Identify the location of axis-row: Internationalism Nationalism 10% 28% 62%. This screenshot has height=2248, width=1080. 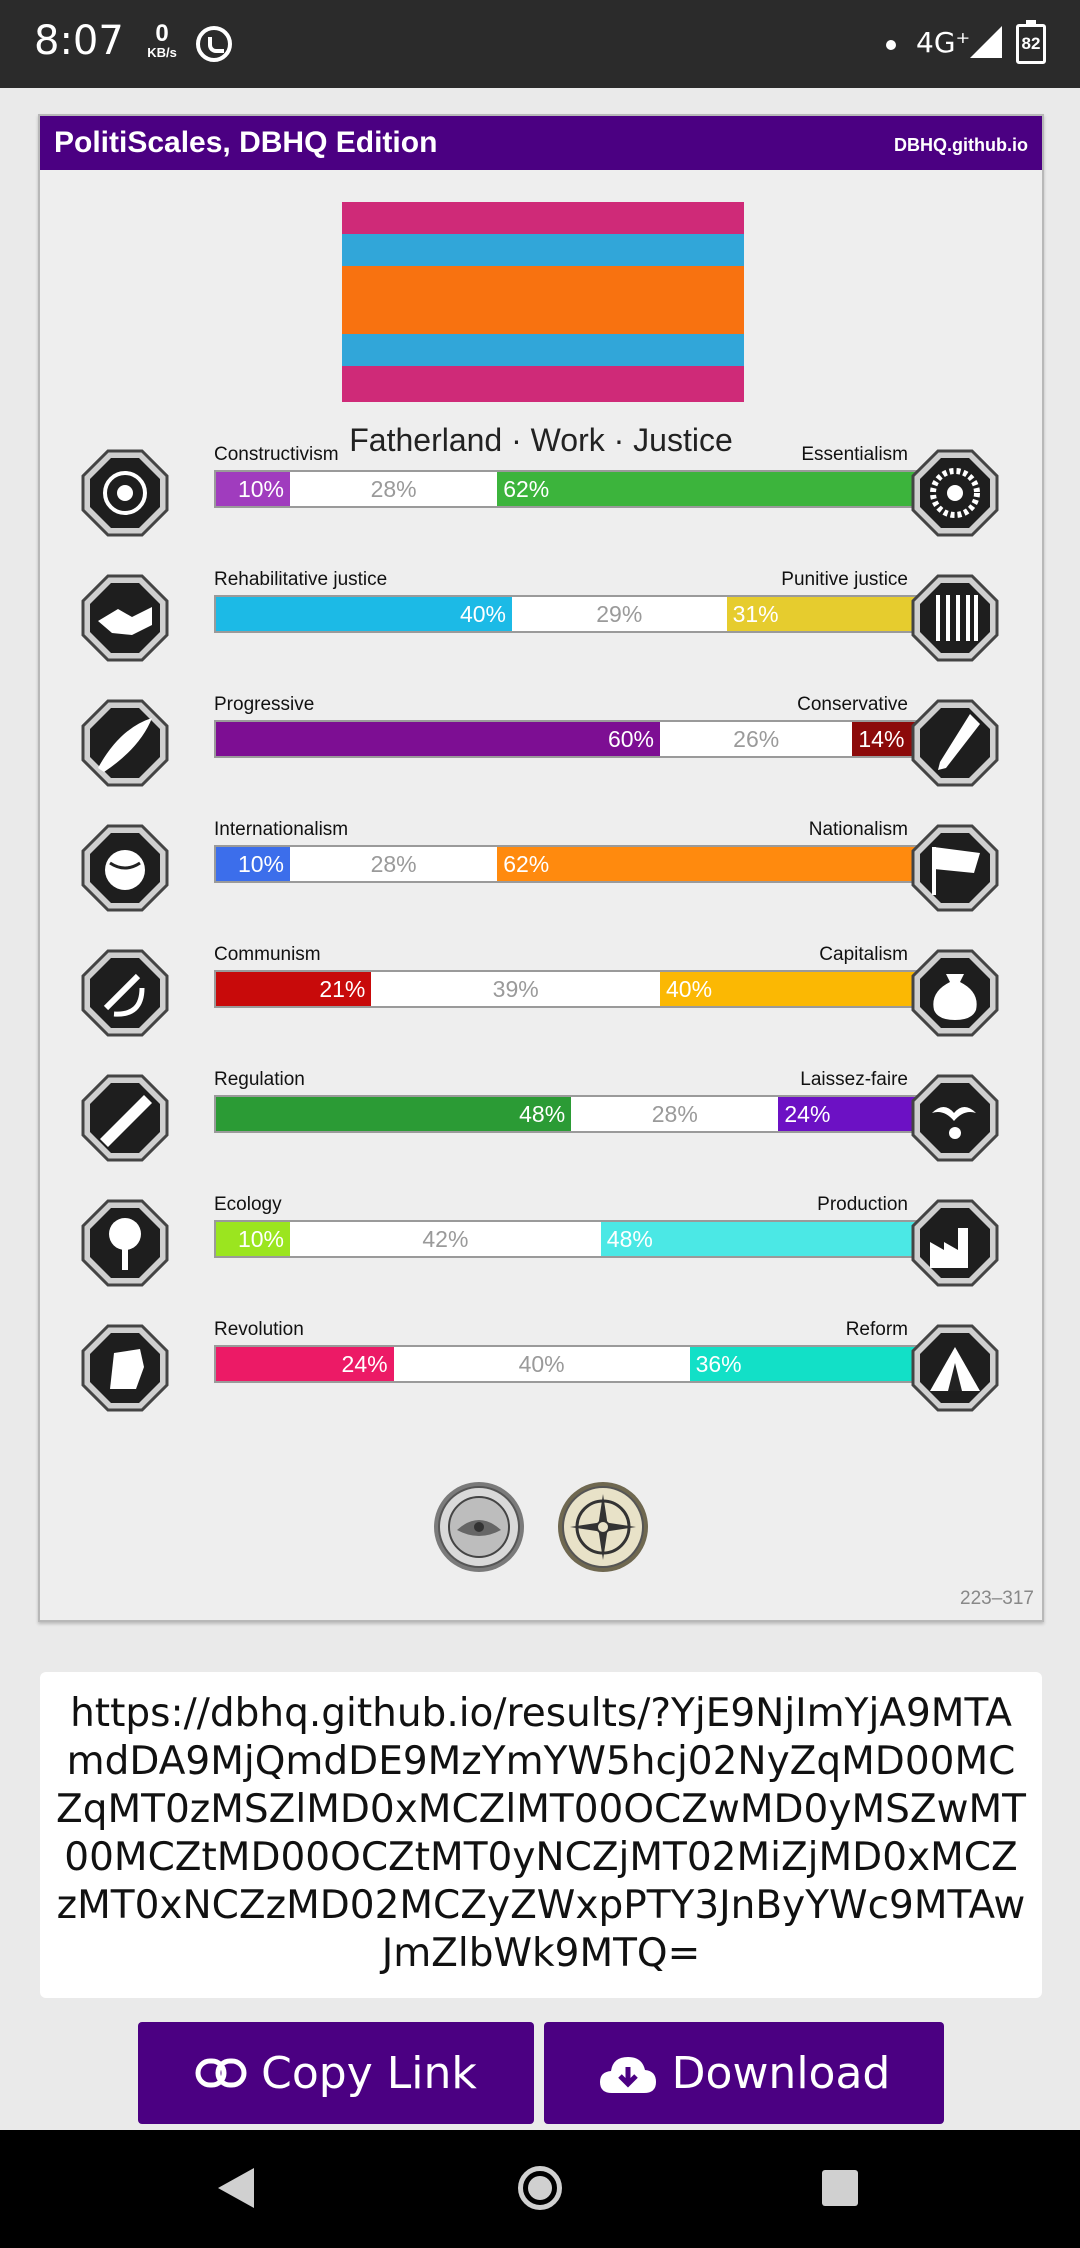
(540, 867).